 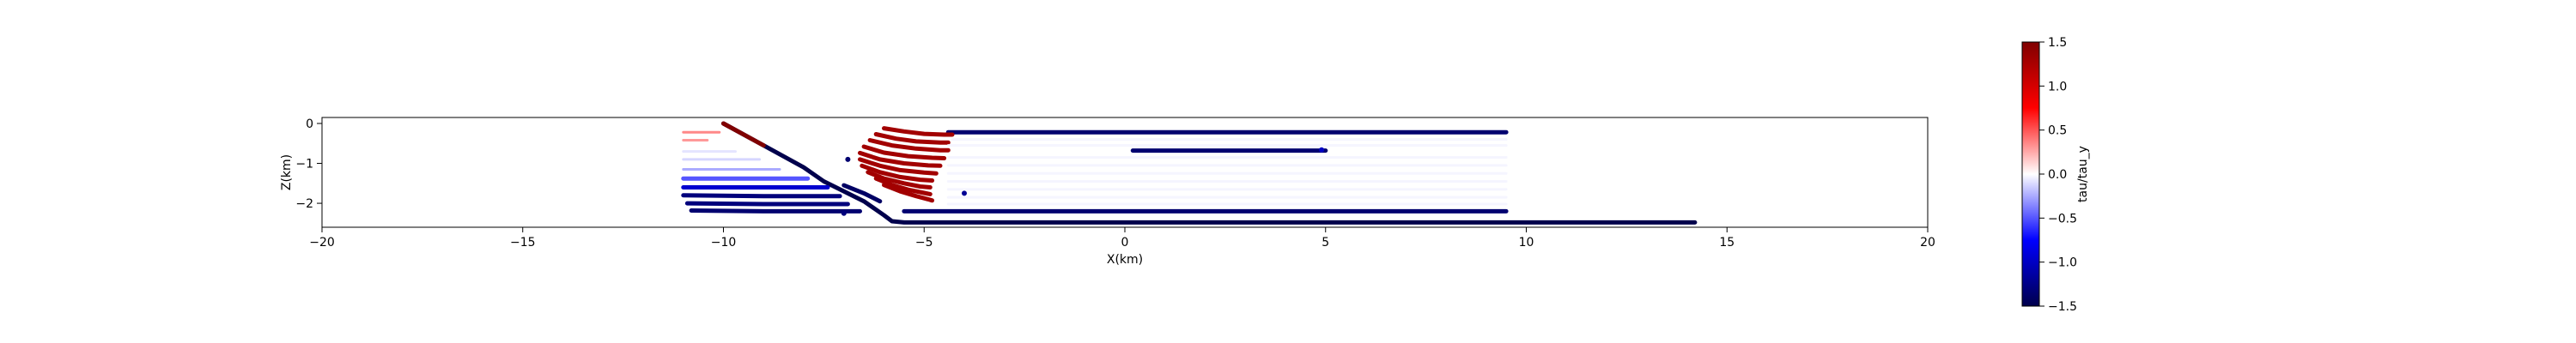 I want to click on x-tick-label: 0, so click(x=1125, y=243).